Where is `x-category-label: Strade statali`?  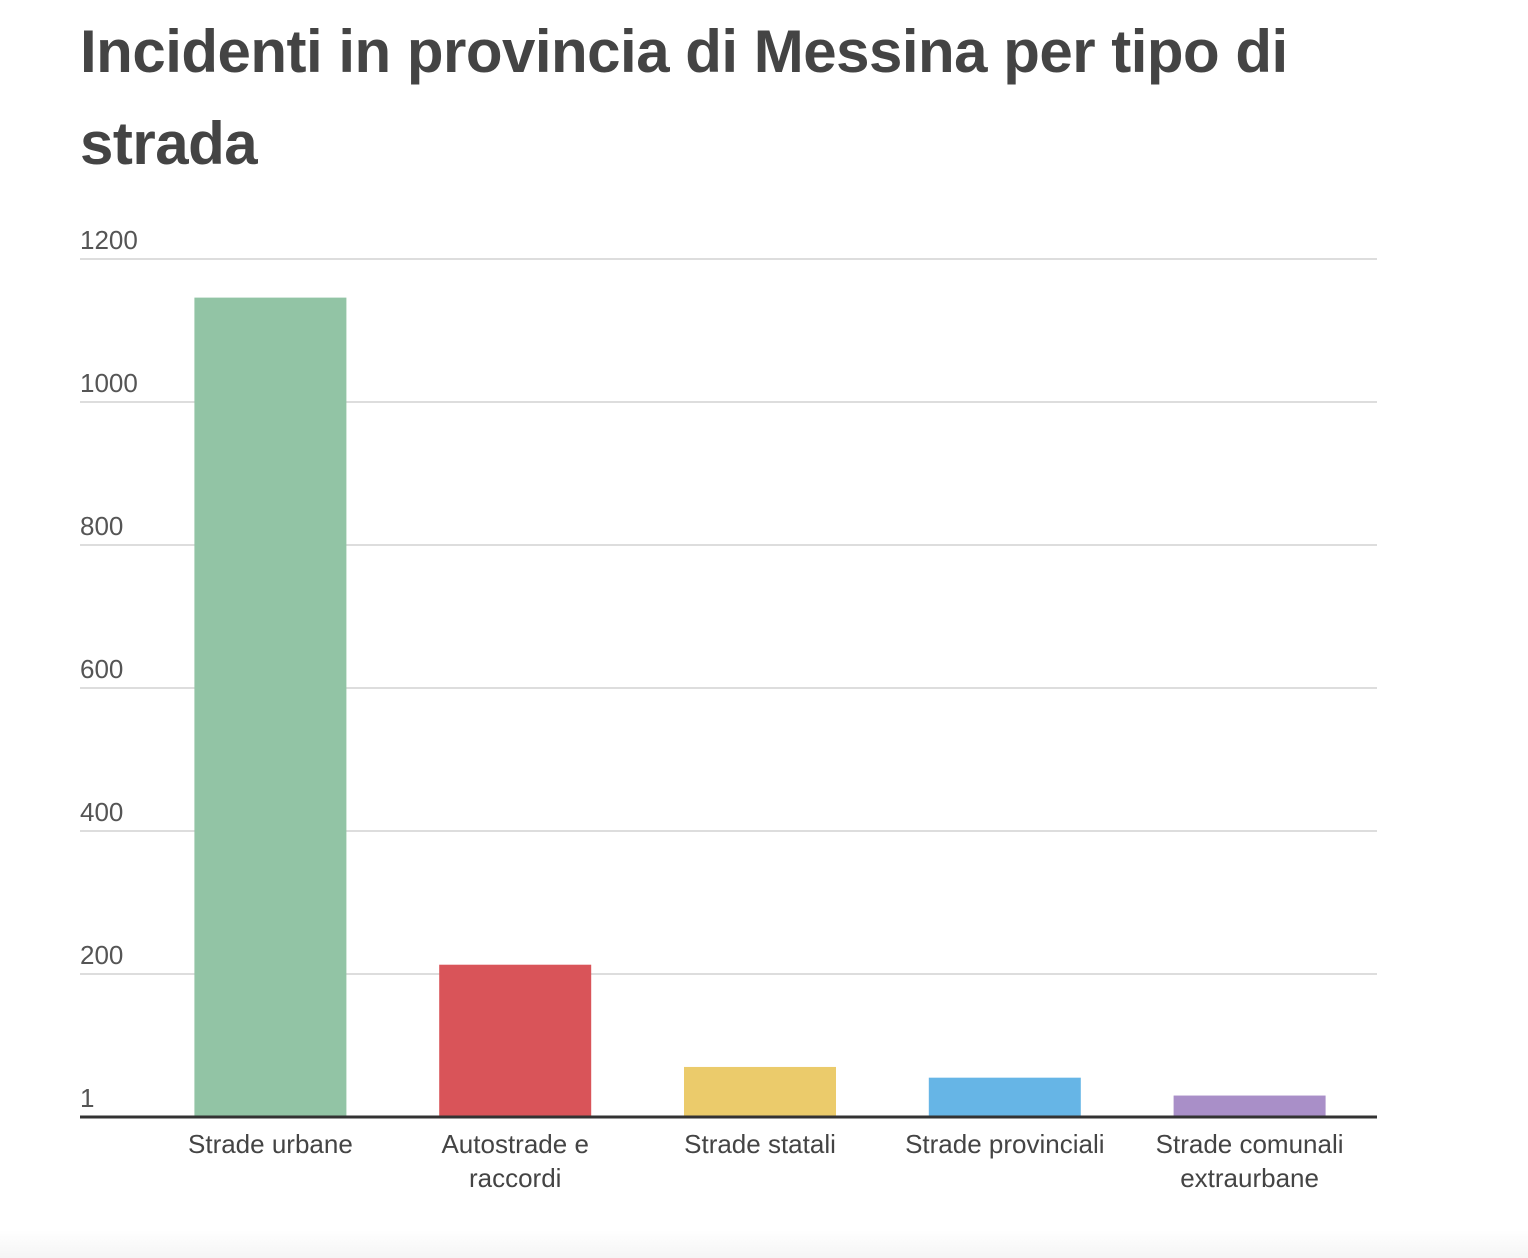 x-category-label: Strade statali is located at coordinates (760, 1144).